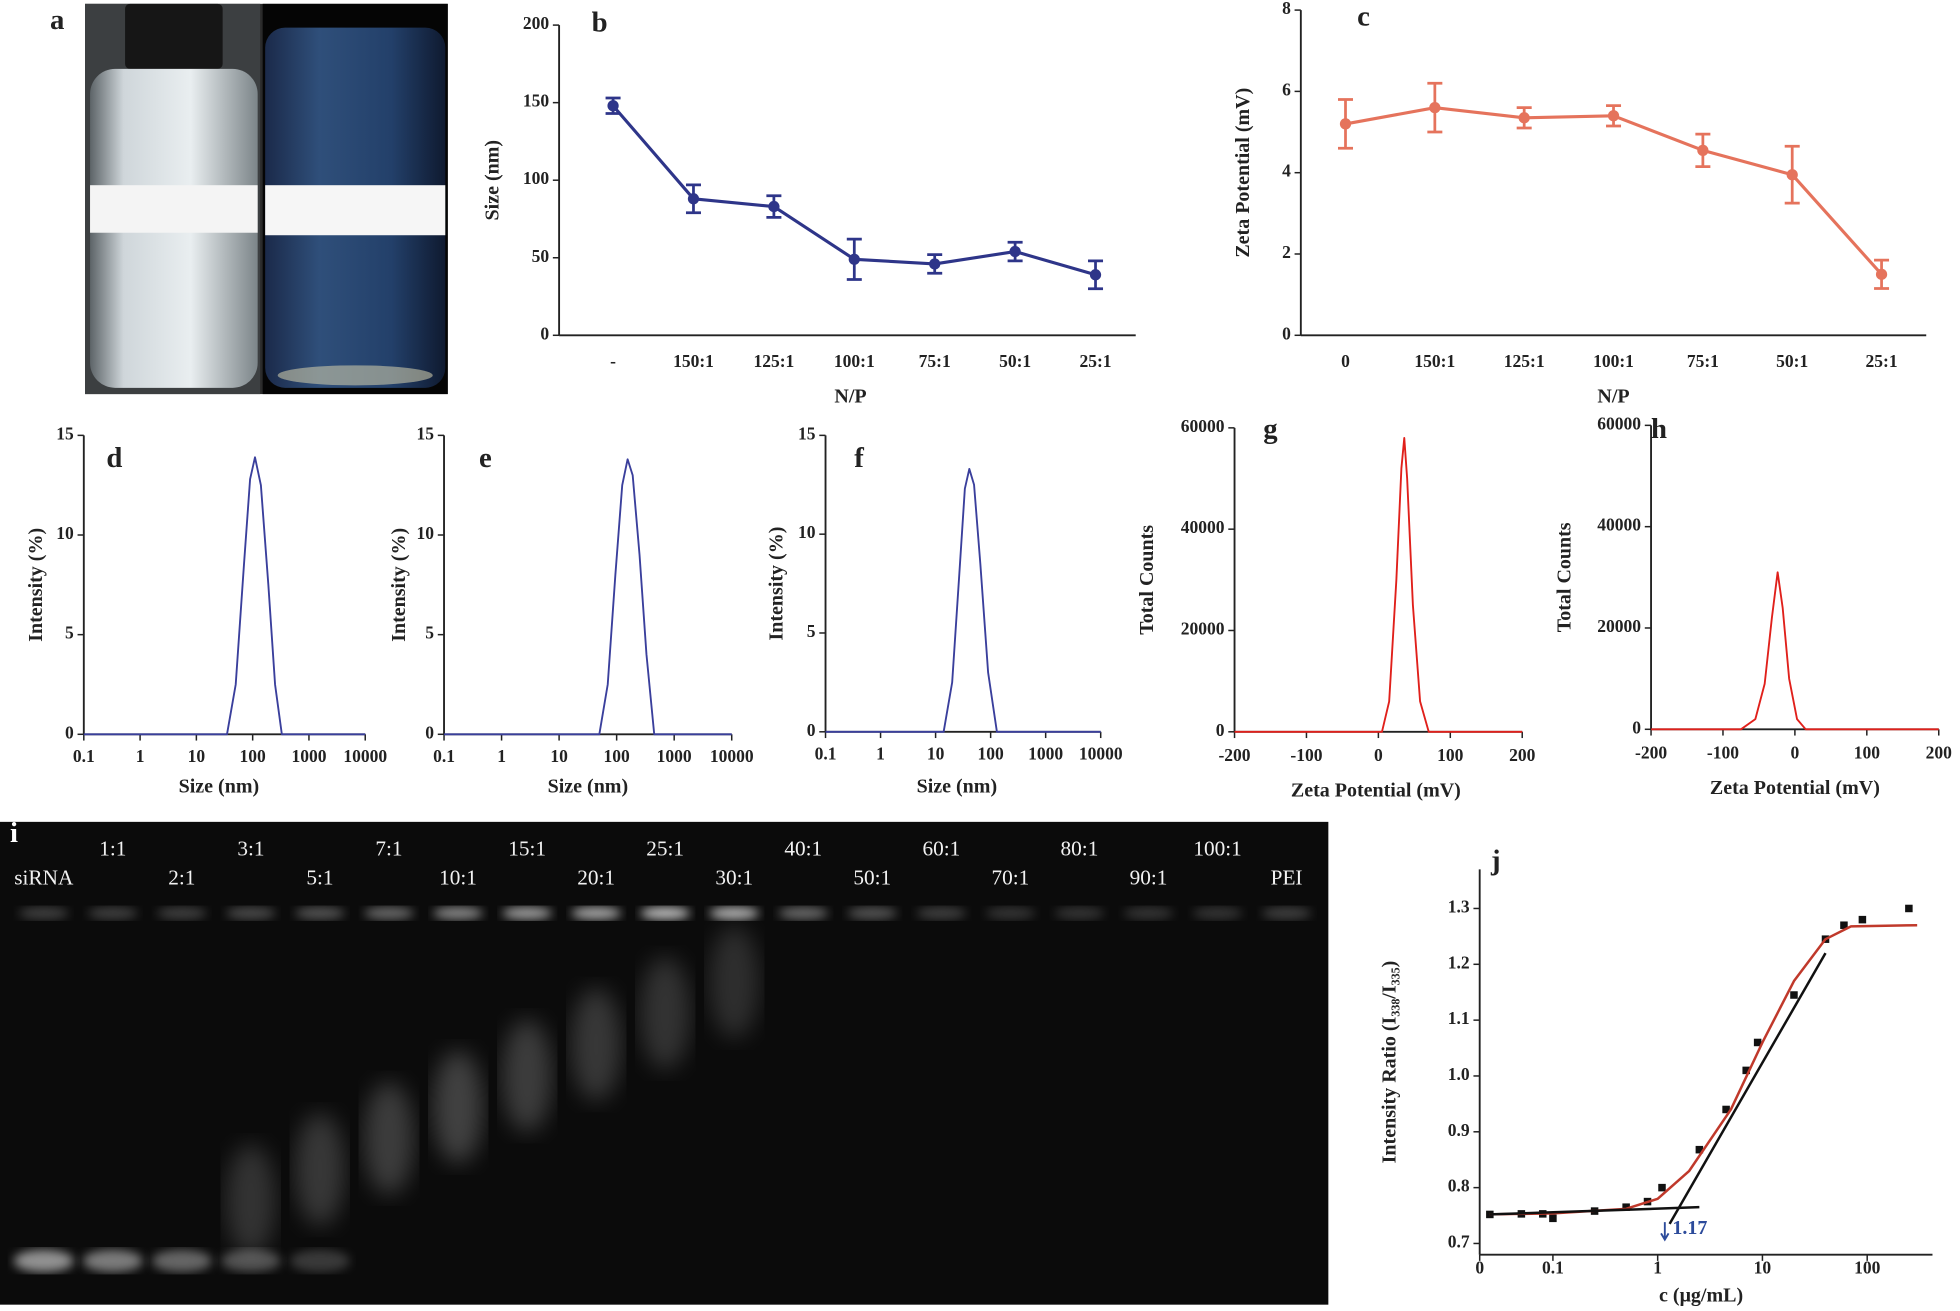  I want to click on lane-label: 3:1, so click(250, 848).